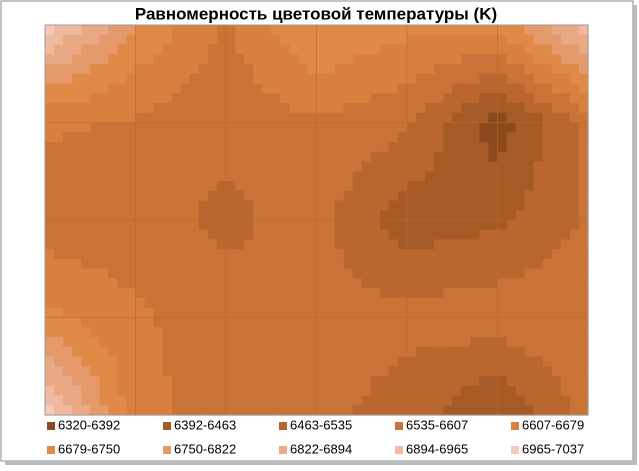 The image size is (639, 471). I want to click on contour-cell, so click(362, 74).